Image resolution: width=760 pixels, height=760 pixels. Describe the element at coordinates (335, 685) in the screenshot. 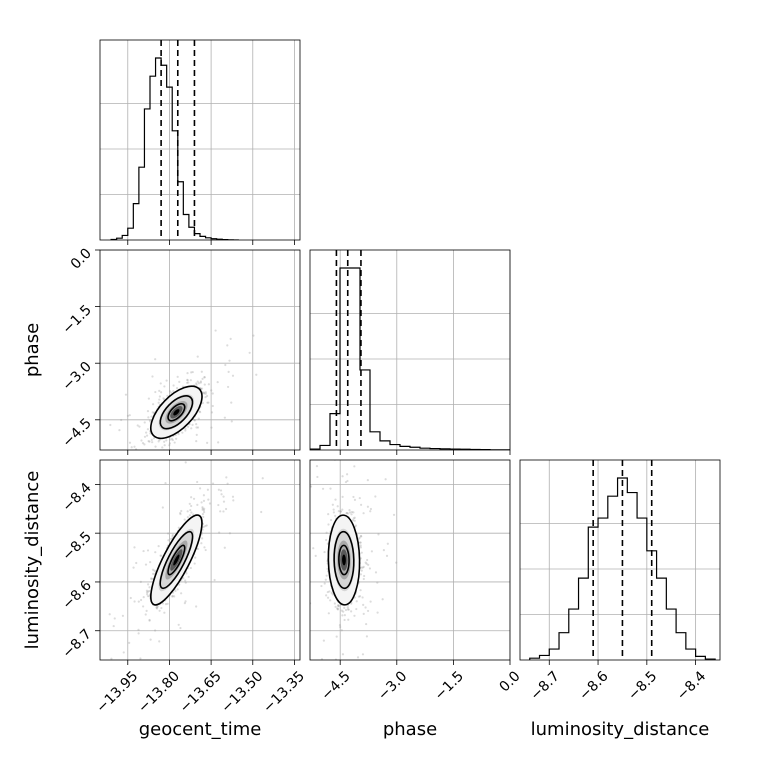

I see `x-tick-label: −4.5` at that location.